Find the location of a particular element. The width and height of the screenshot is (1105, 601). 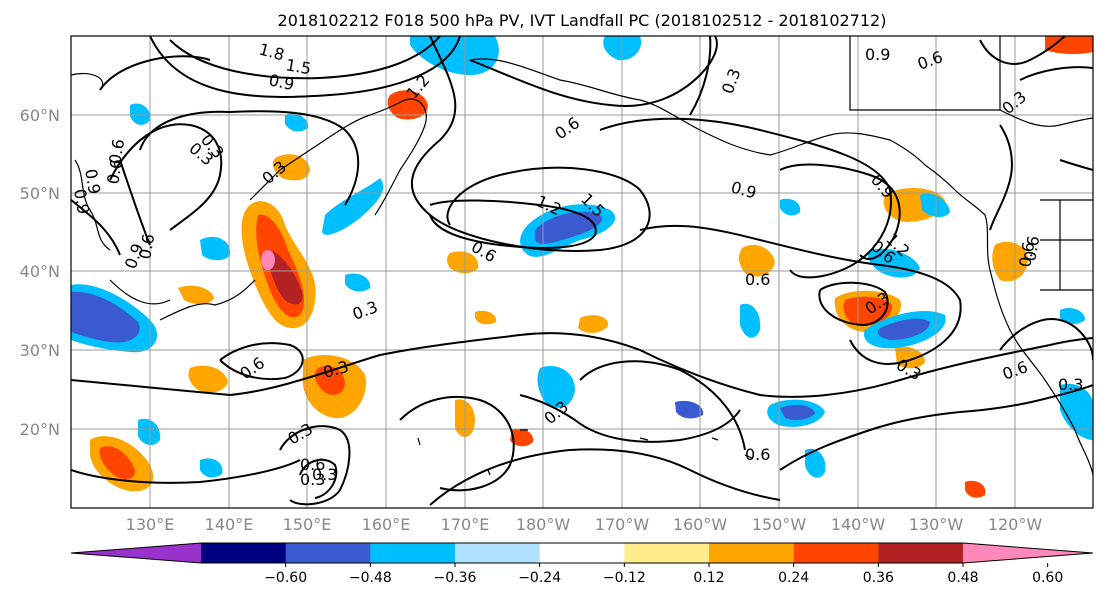

lon-label: 170°W is located at coordinates (622, 524).